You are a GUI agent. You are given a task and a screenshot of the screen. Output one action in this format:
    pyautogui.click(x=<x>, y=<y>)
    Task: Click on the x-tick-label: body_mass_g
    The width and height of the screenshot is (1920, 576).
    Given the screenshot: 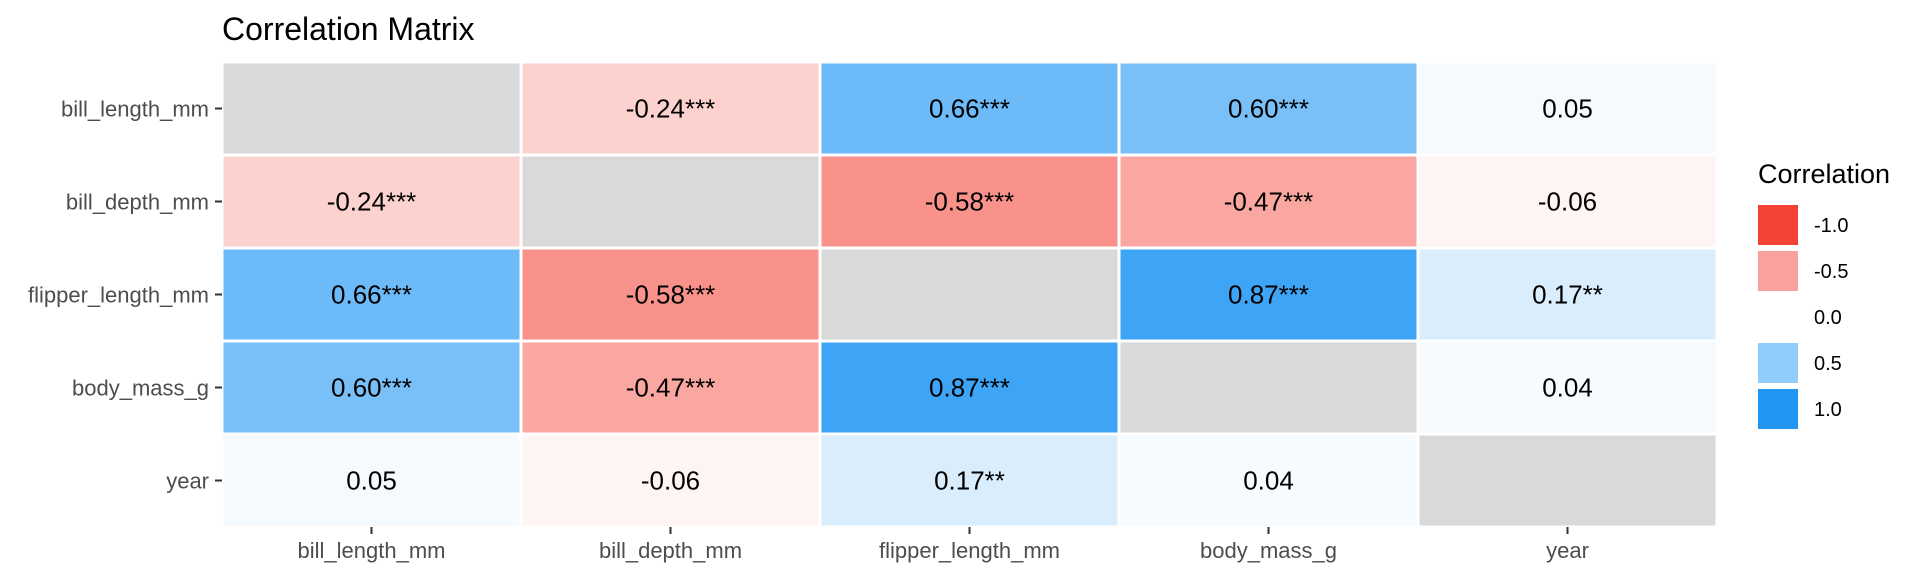 What is the action you would take?
    pyautogui.click(x=1268, y=550)
    